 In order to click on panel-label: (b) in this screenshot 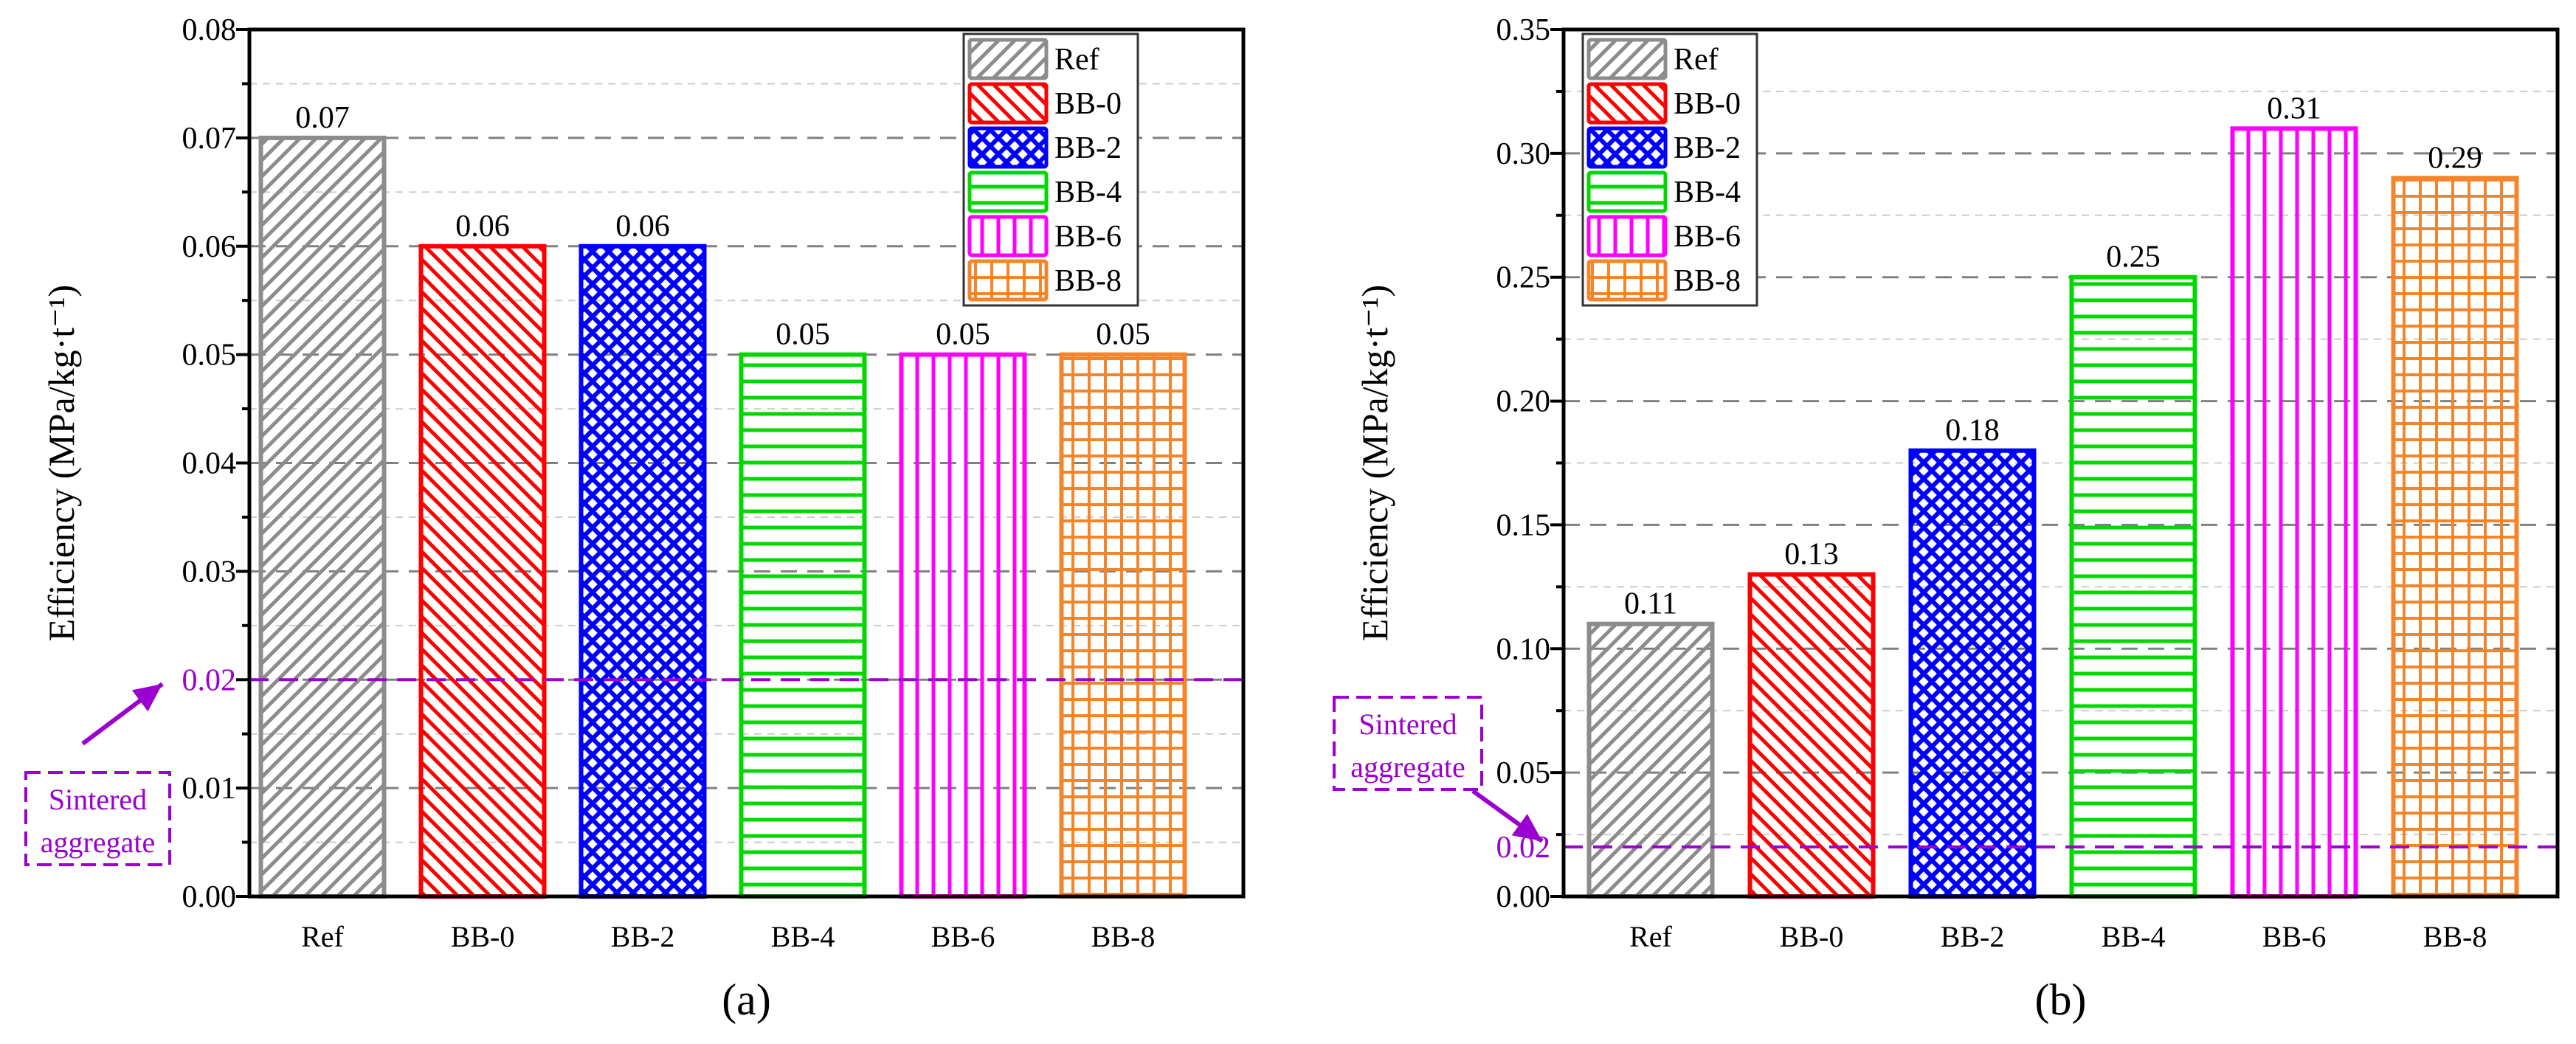, I will do `click(2061, 999)`.